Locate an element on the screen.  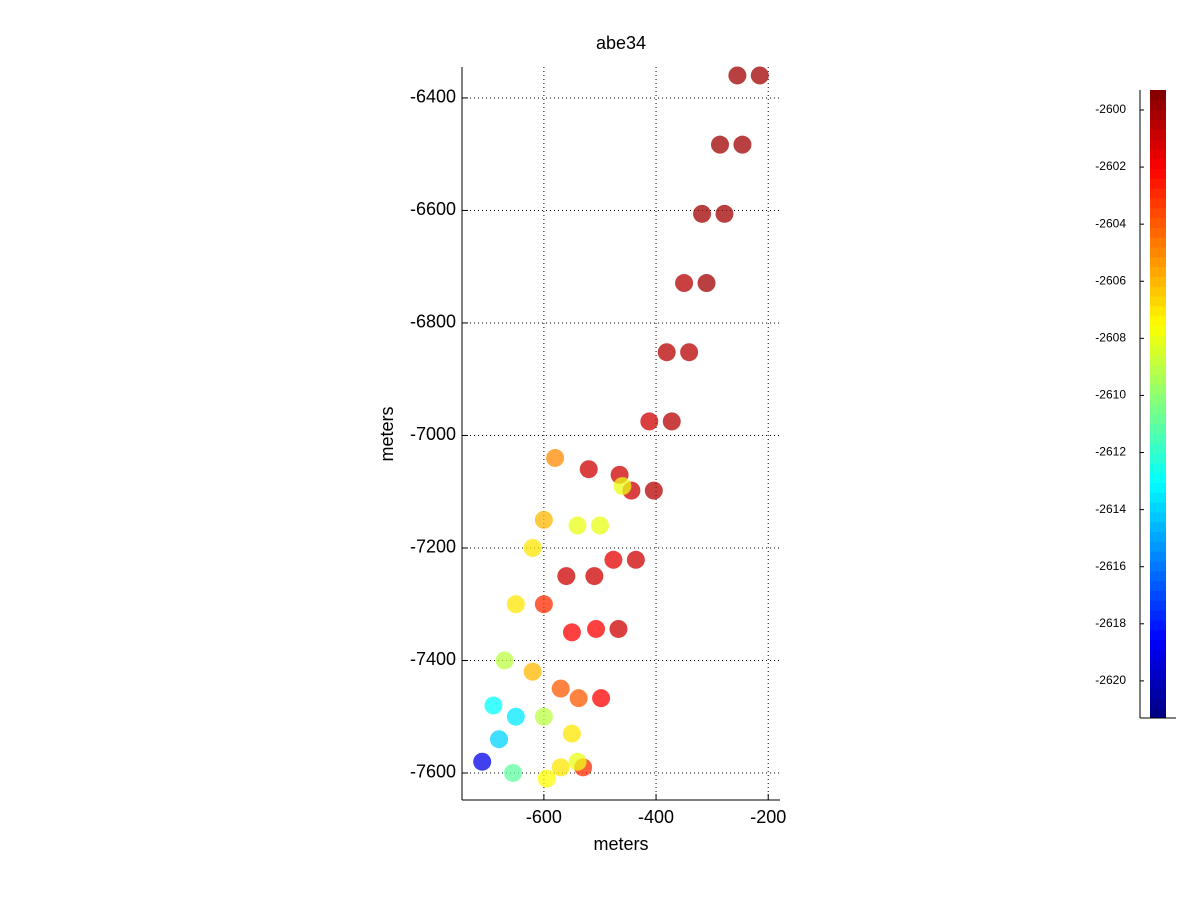
y-axis-label: meters is located at coordinates (387, 433).